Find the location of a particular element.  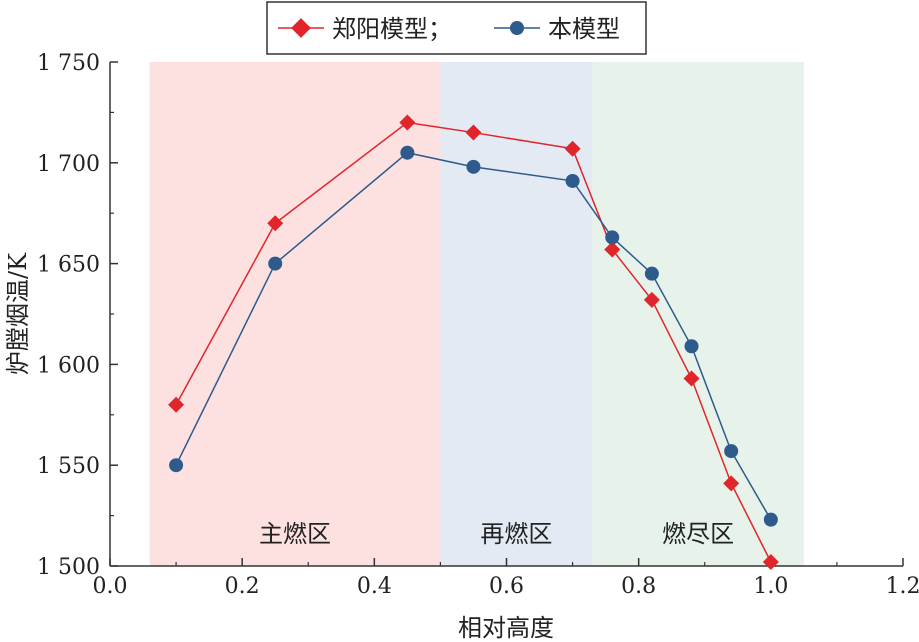

legend-series-0-label: 郑阳模型； is located at coordinates (392, 29).